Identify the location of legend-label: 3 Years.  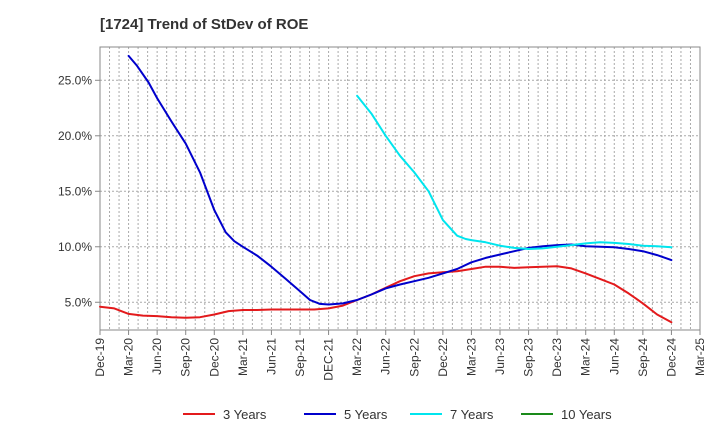
(245, 414).